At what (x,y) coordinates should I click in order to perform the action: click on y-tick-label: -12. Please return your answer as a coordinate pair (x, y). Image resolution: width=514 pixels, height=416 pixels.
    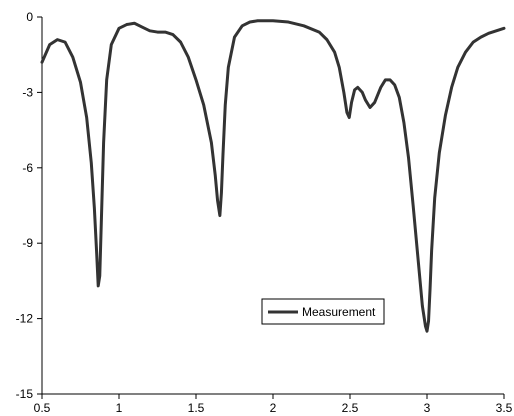
    Looking at the image, I should click on (25, 319).